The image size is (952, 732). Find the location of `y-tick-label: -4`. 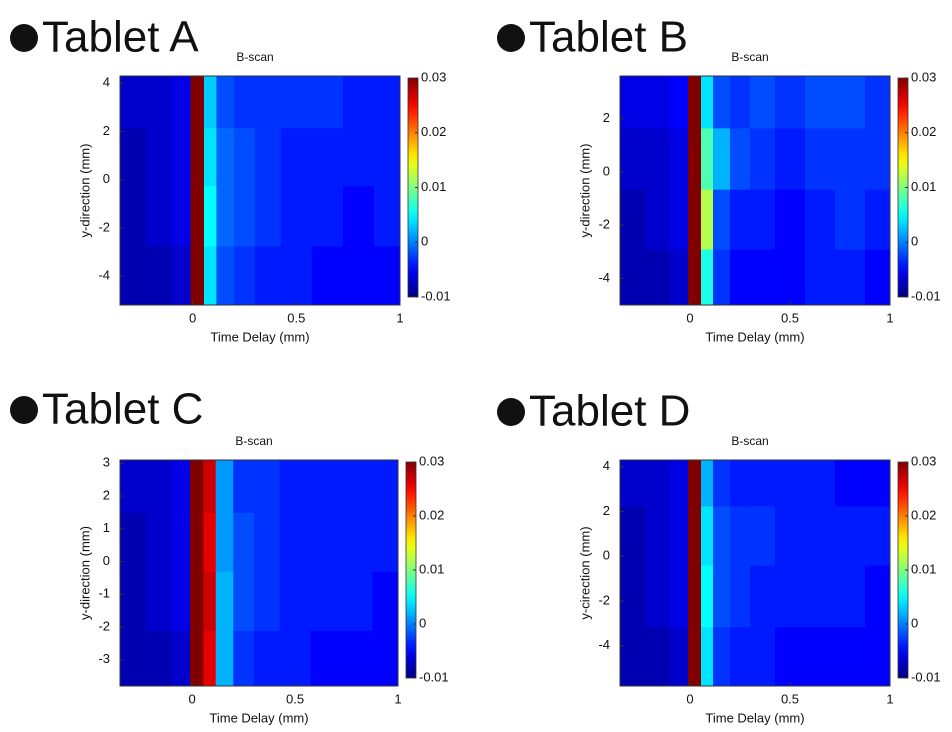

y-tick-label: -4 is located at coordinates (604, 277).